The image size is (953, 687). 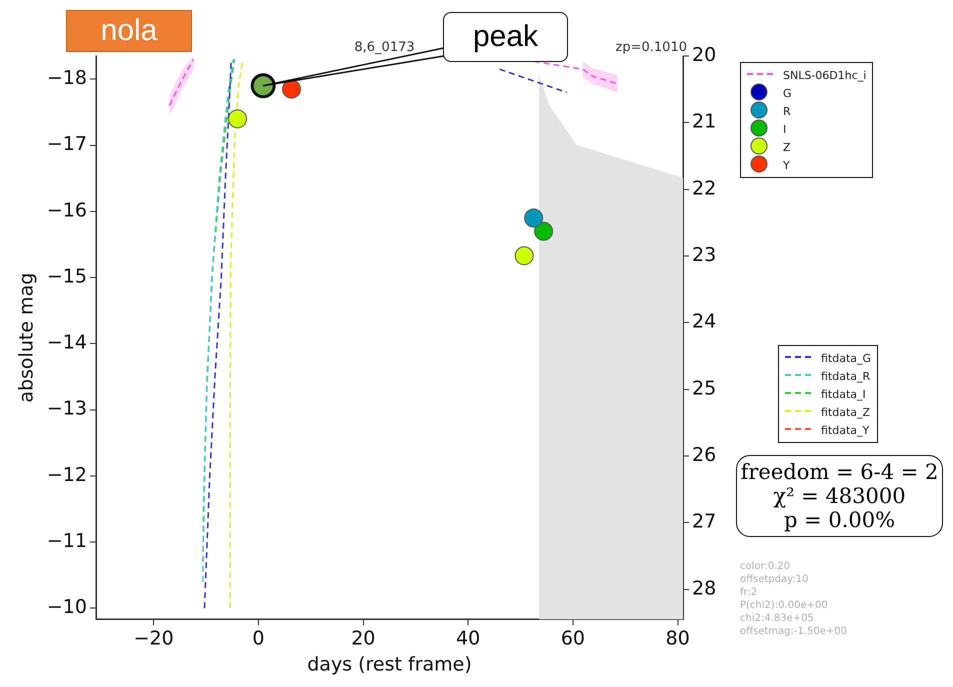 What do you see at coordinates (840, 472) in the screenshot?
I see `text: freedom = 6-4 = 2` at bounding box center [840, 472].